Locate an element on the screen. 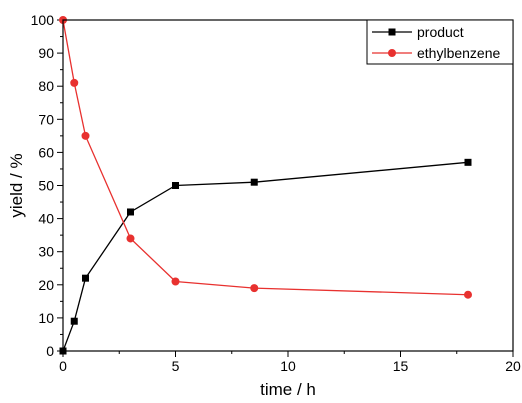 The width and height of the screenshot is (522, 403). y-tick-label: 80 is located at coordinates (46, 86).